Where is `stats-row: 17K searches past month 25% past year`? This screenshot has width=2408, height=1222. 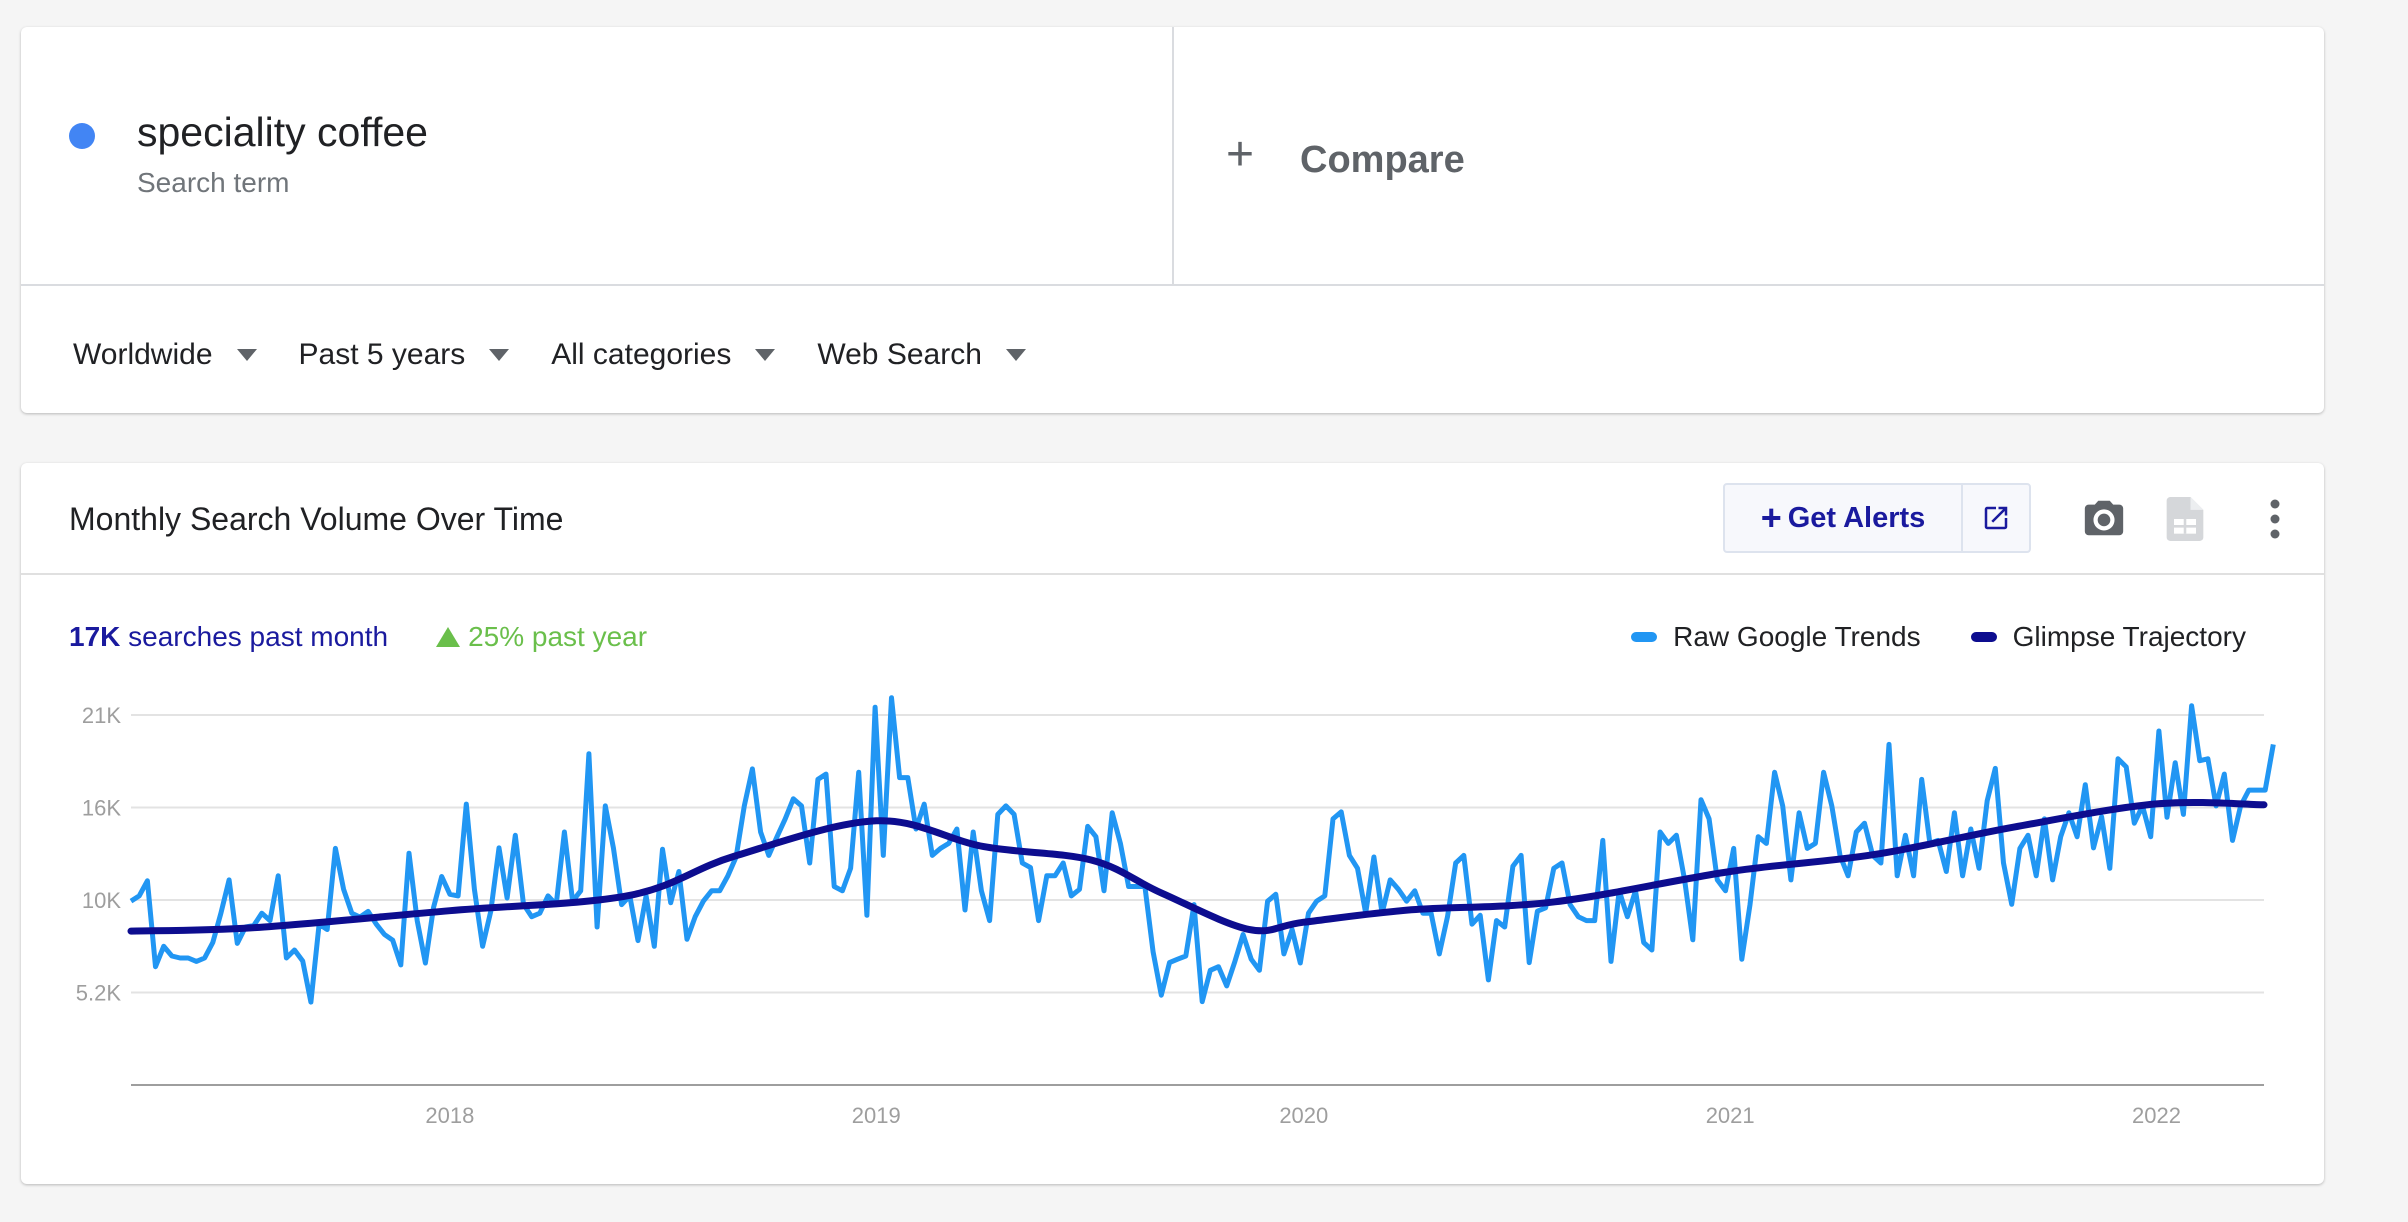
stats-row: 17K searches past month 25% past year is located at coordinates (358, 637).